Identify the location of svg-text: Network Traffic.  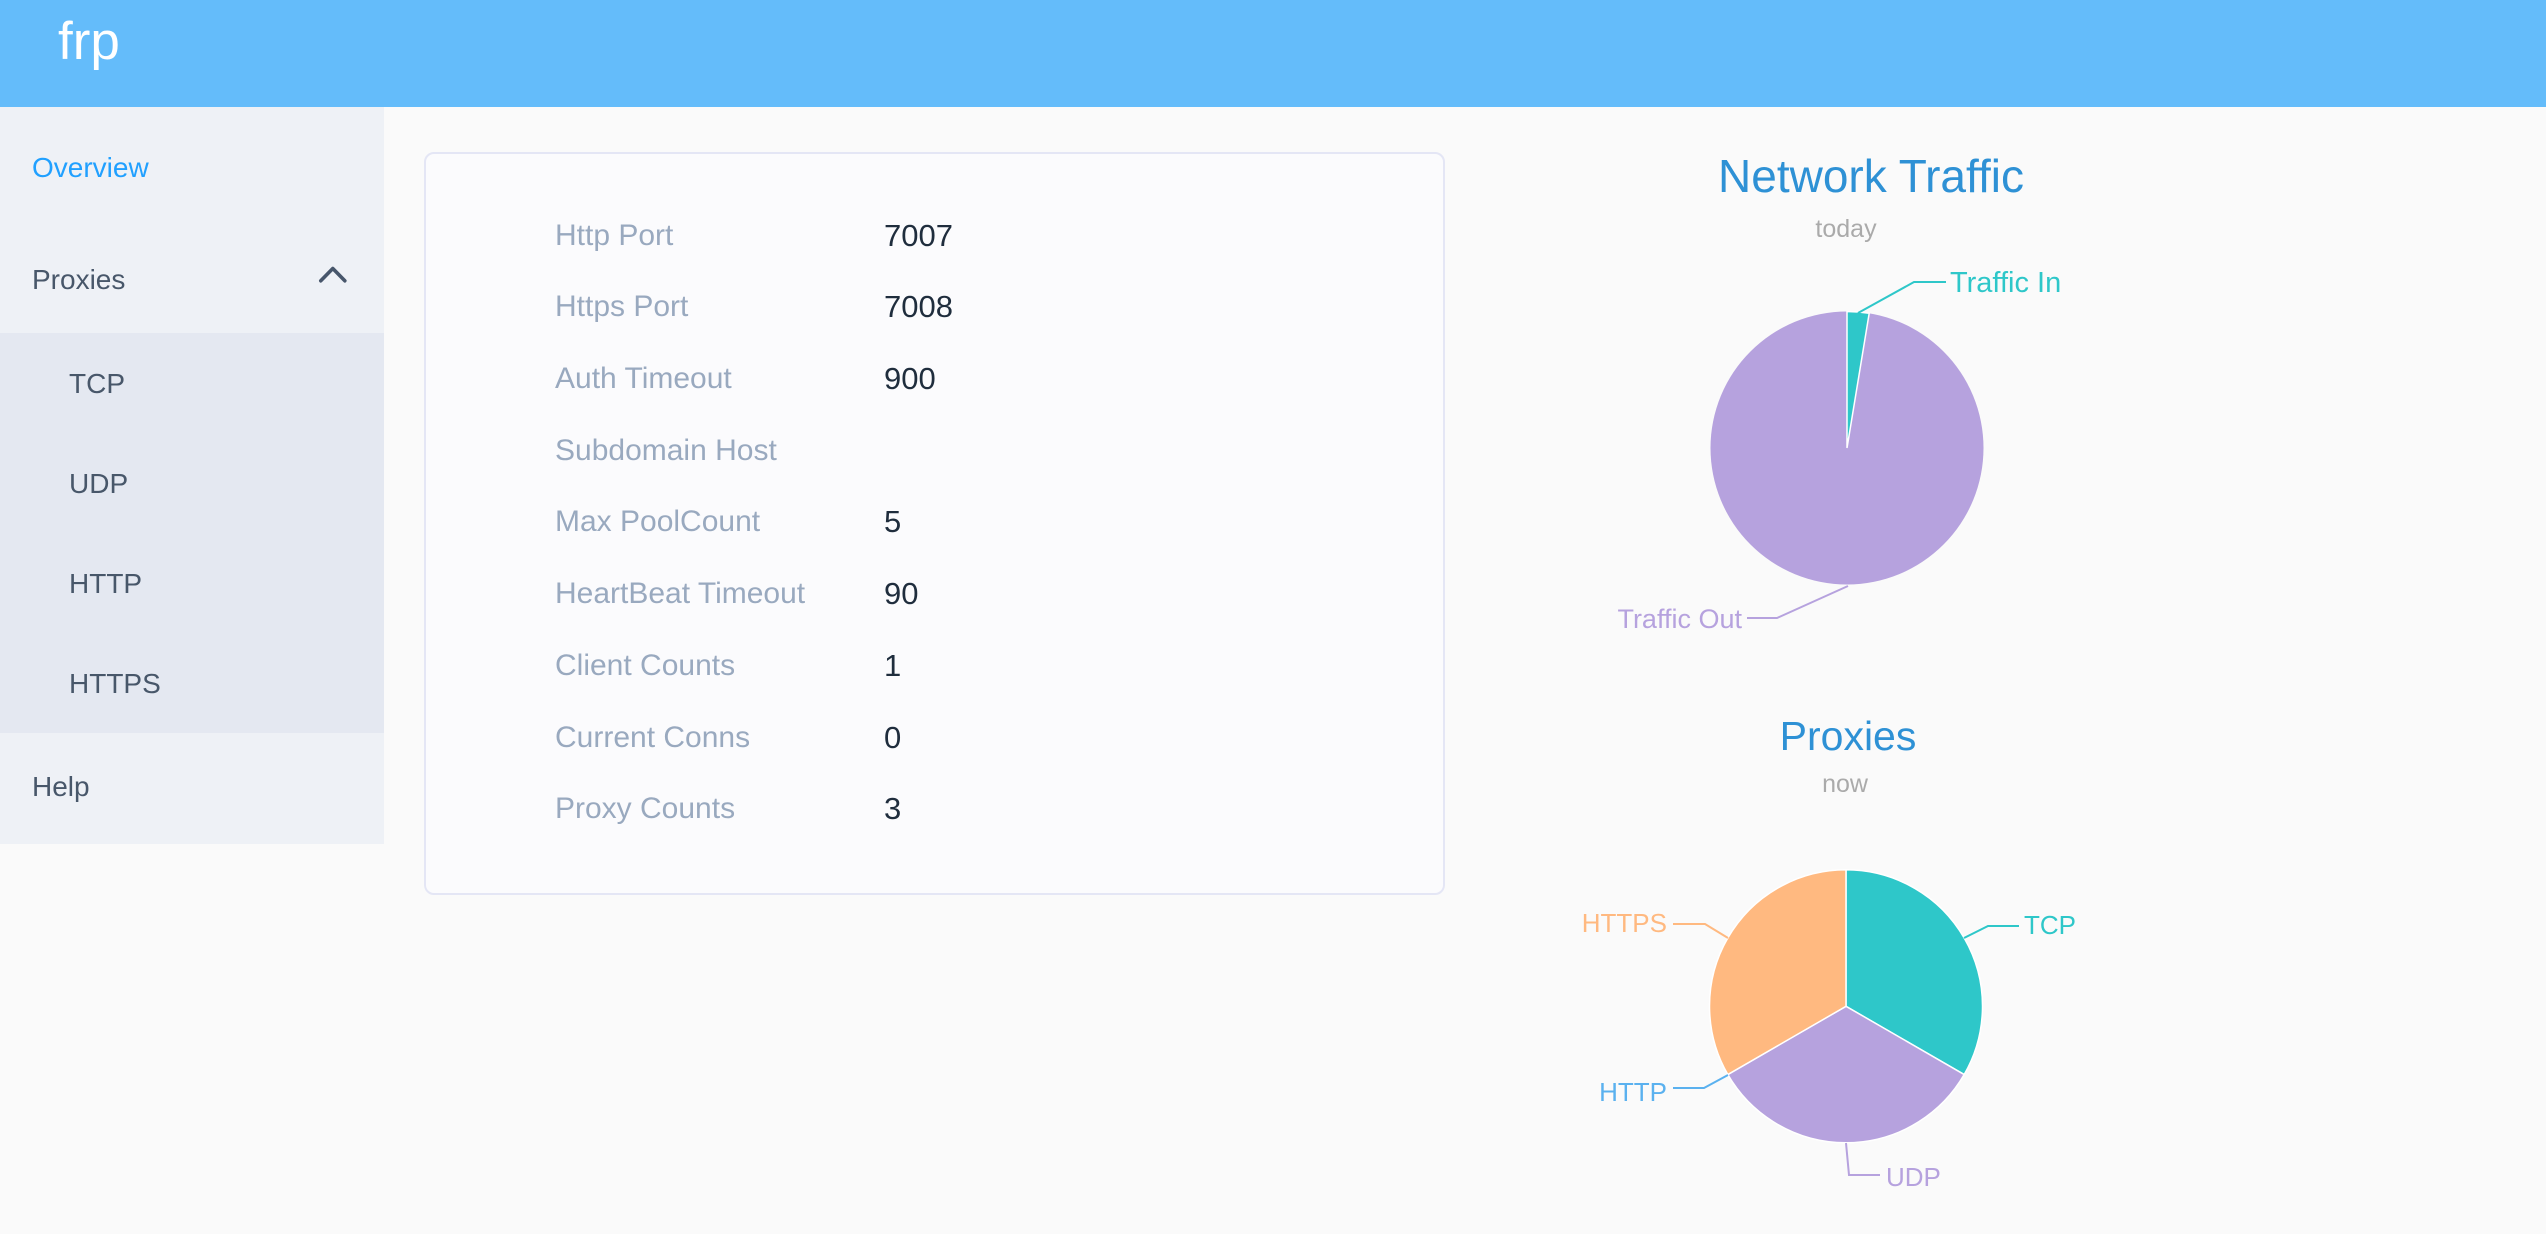
(1871, 176).